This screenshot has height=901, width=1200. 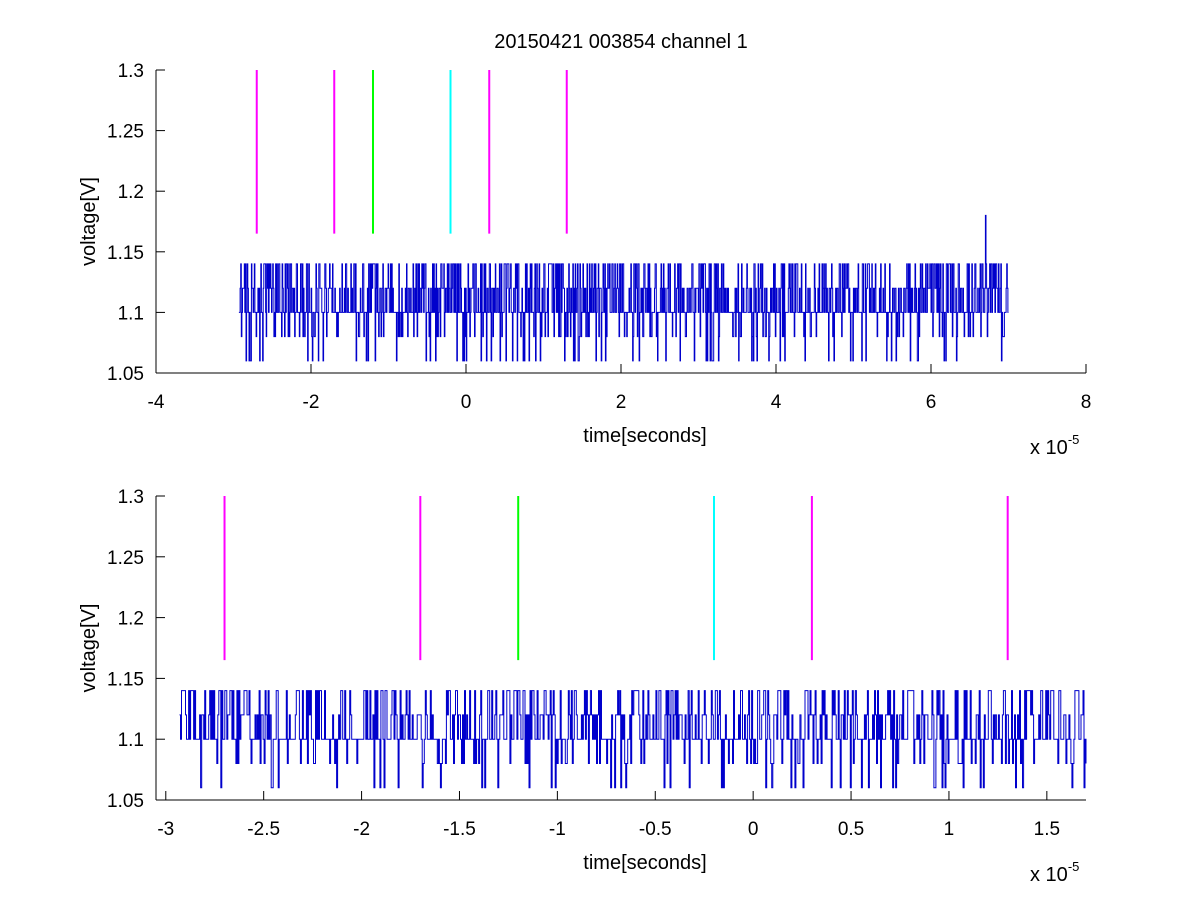 I want to click on x-tick-label: 1.5, so click(x=1047, y=829).